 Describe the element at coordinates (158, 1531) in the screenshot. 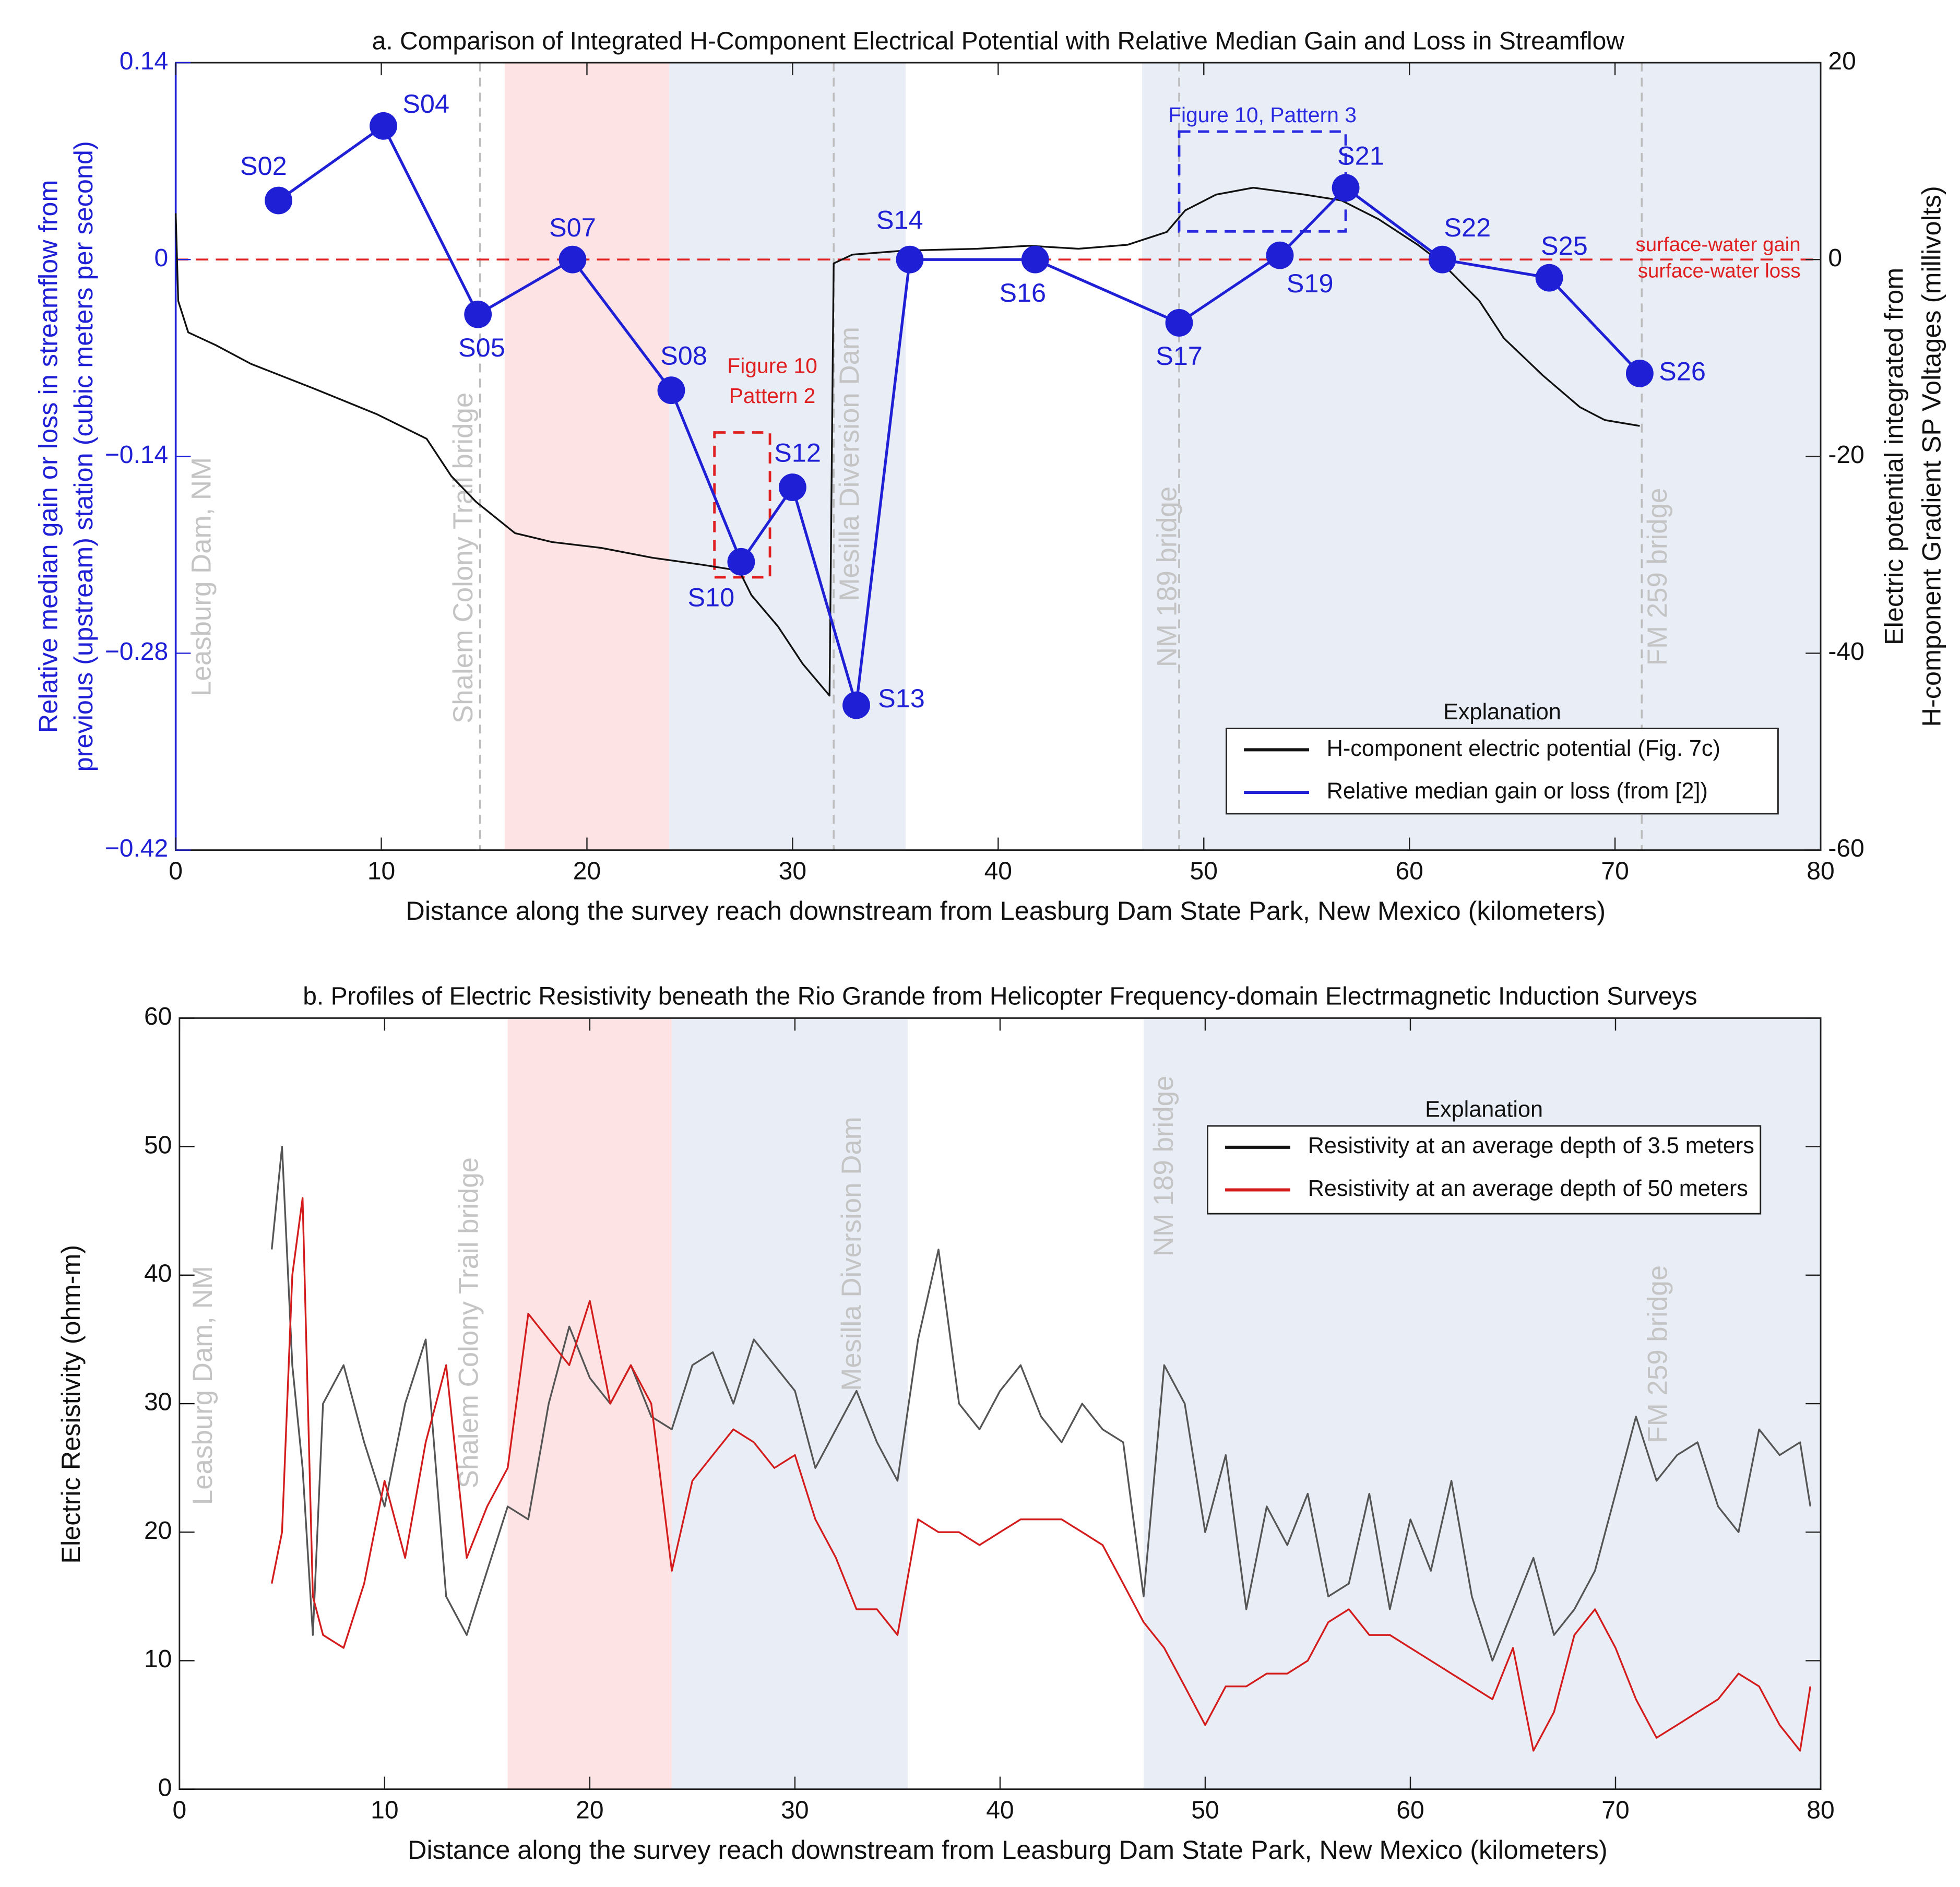

I see `y-tick-label: 20` at that location.